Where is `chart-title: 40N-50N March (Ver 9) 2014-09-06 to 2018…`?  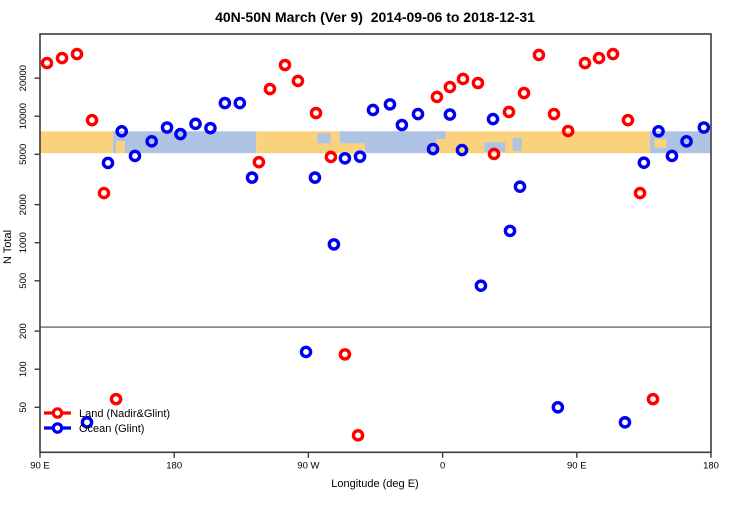 chart-title: 40N-50N March (Ver 9) 2014-09-06 to 2018… is located at coordinates (375, 17).